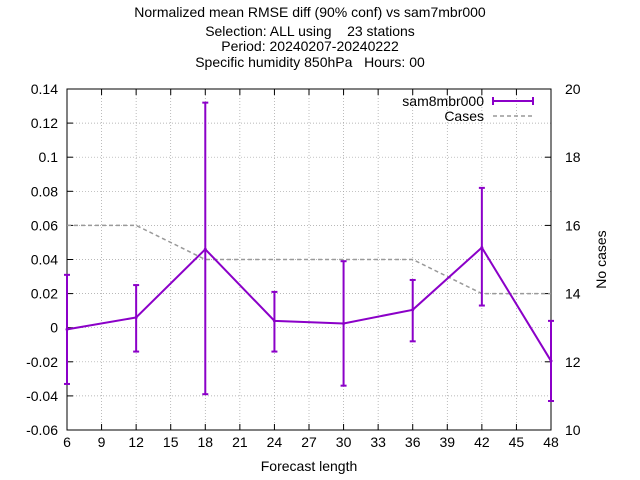 The height and width of the screenshot is (480, 640). Describe the element at coordinates (42, 396) in the screenshot. I see `y-tick-label: -0.04` at that location.